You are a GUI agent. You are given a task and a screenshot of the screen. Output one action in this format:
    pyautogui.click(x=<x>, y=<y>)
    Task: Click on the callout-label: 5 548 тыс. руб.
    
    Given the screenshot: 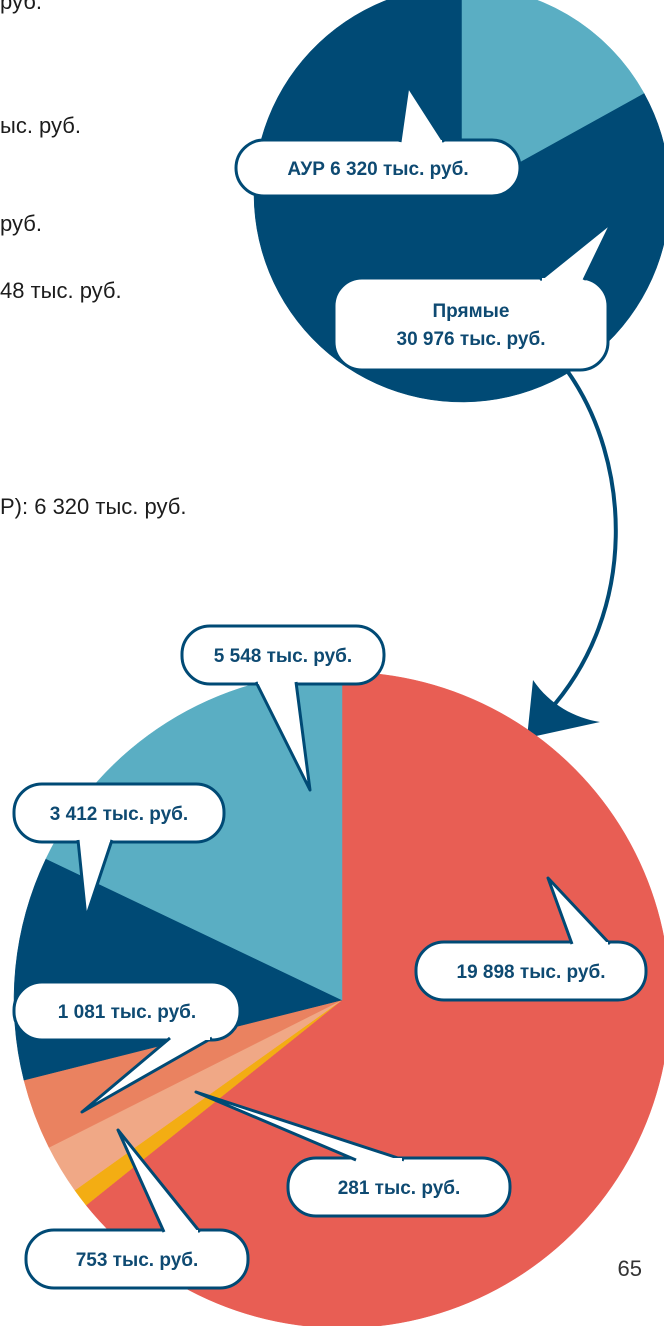 What is the action you would take?
    pyautogui.click(x=283, y=656)
    